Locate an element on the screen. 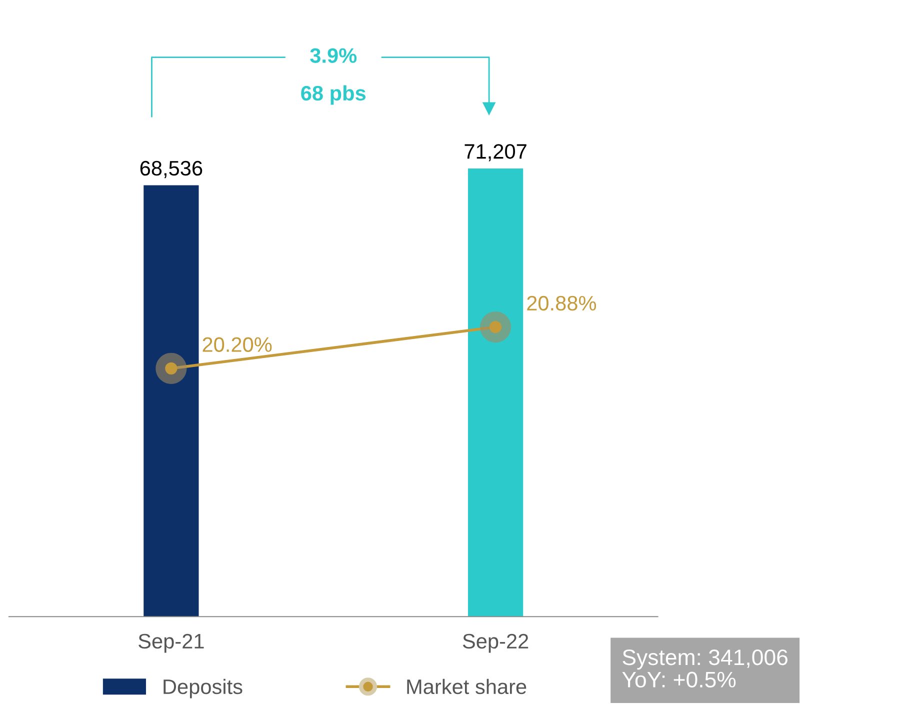 The width and height of the screenshot is (901, 717). x-tick-label: Sep-21 is located at coordinates (171, 643).